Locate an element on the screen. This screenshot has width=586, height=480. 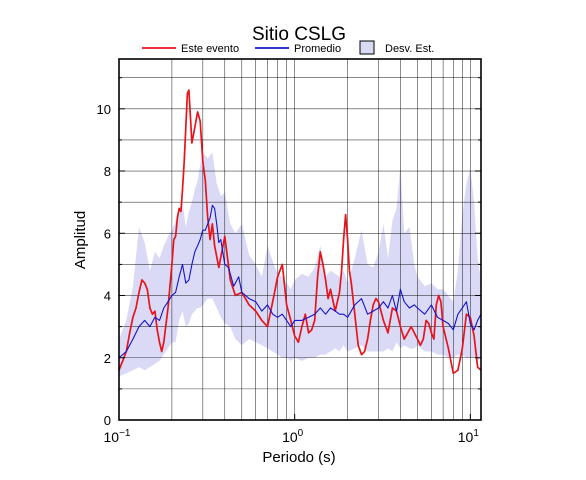
x-tick-exponent: 1 is located at coordinates (476, 433).